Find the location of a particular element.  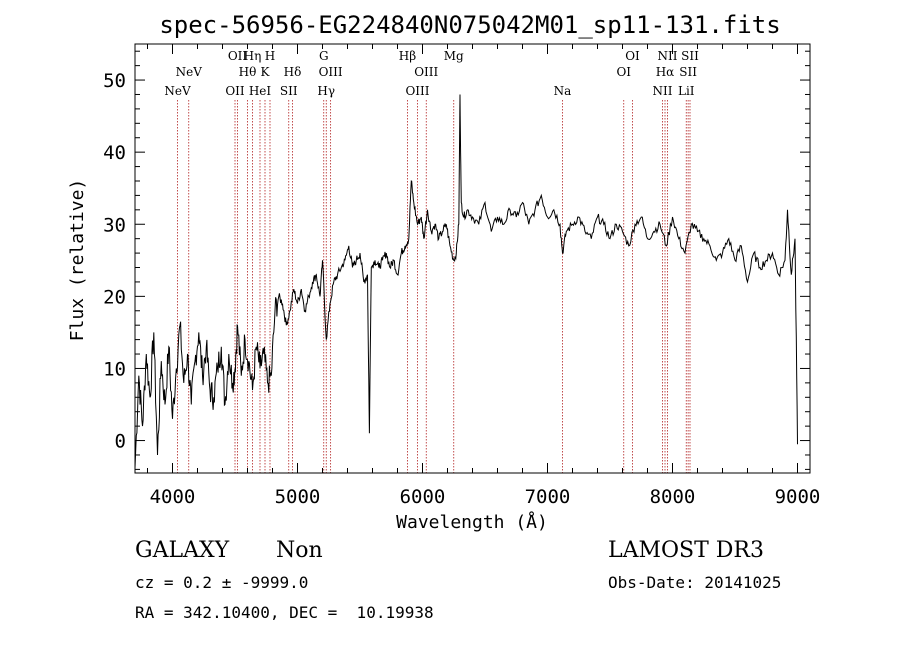

marker-label-14: Hβ is located at coordinates (407, 56).